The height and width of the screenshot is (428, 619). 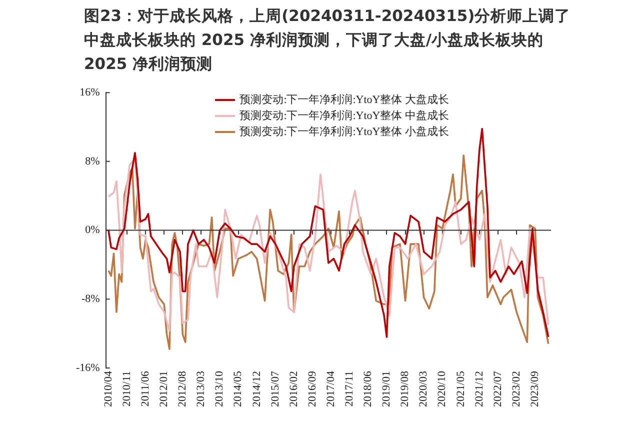 What do you see at coordinates (91, 299) in the screenshot?
I see `y-tick-label: -8%` at bounding box center [91, 299].